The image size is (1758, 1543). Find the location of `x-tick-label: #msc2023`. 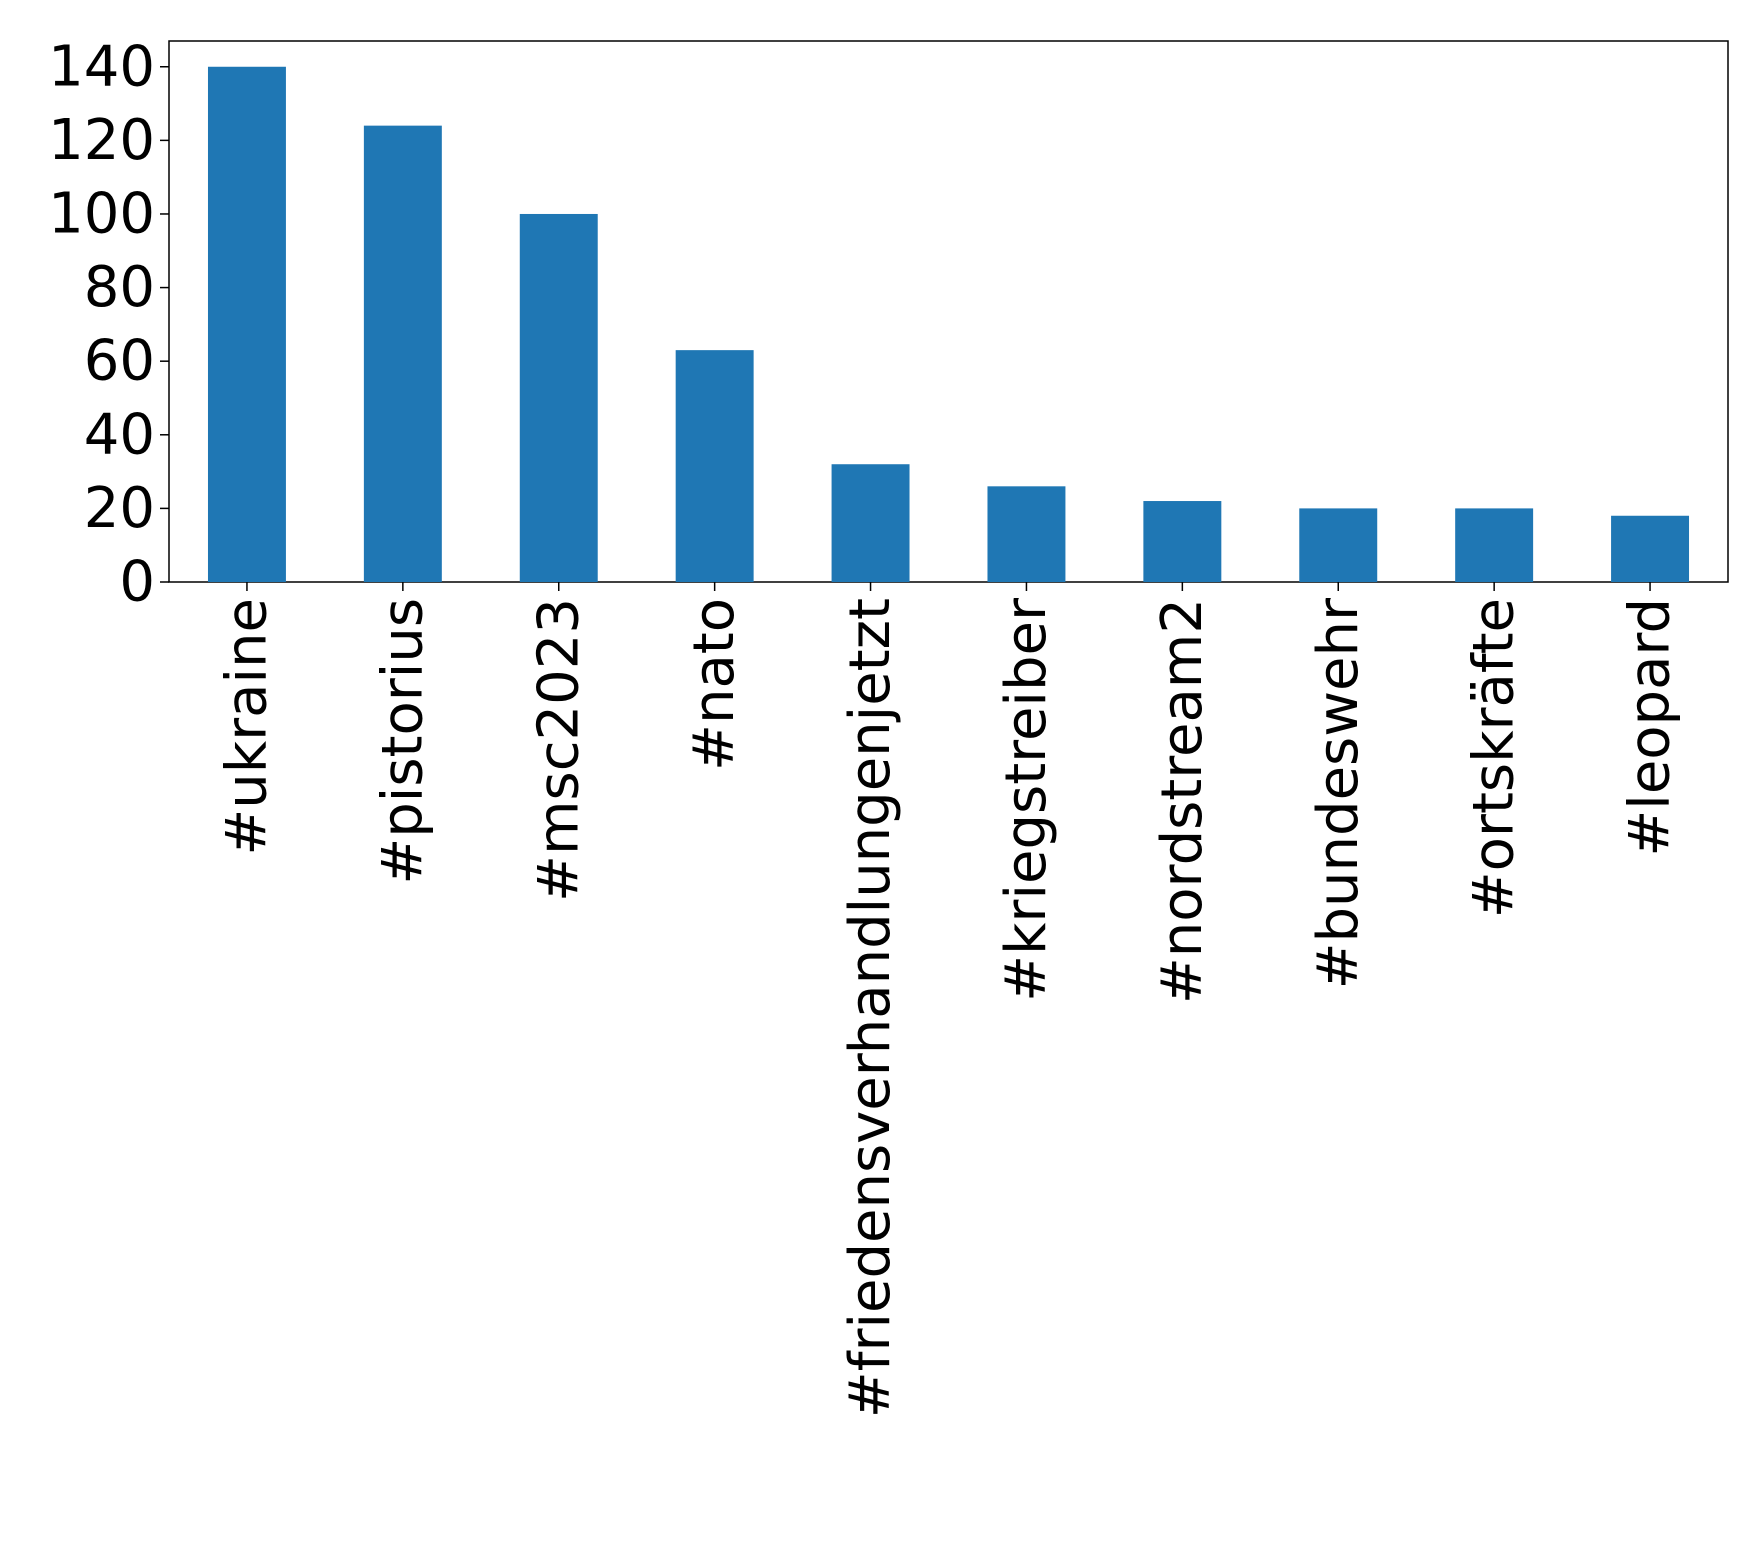

x-tick-label: #msc2023 is located at coordinates (558, 750).